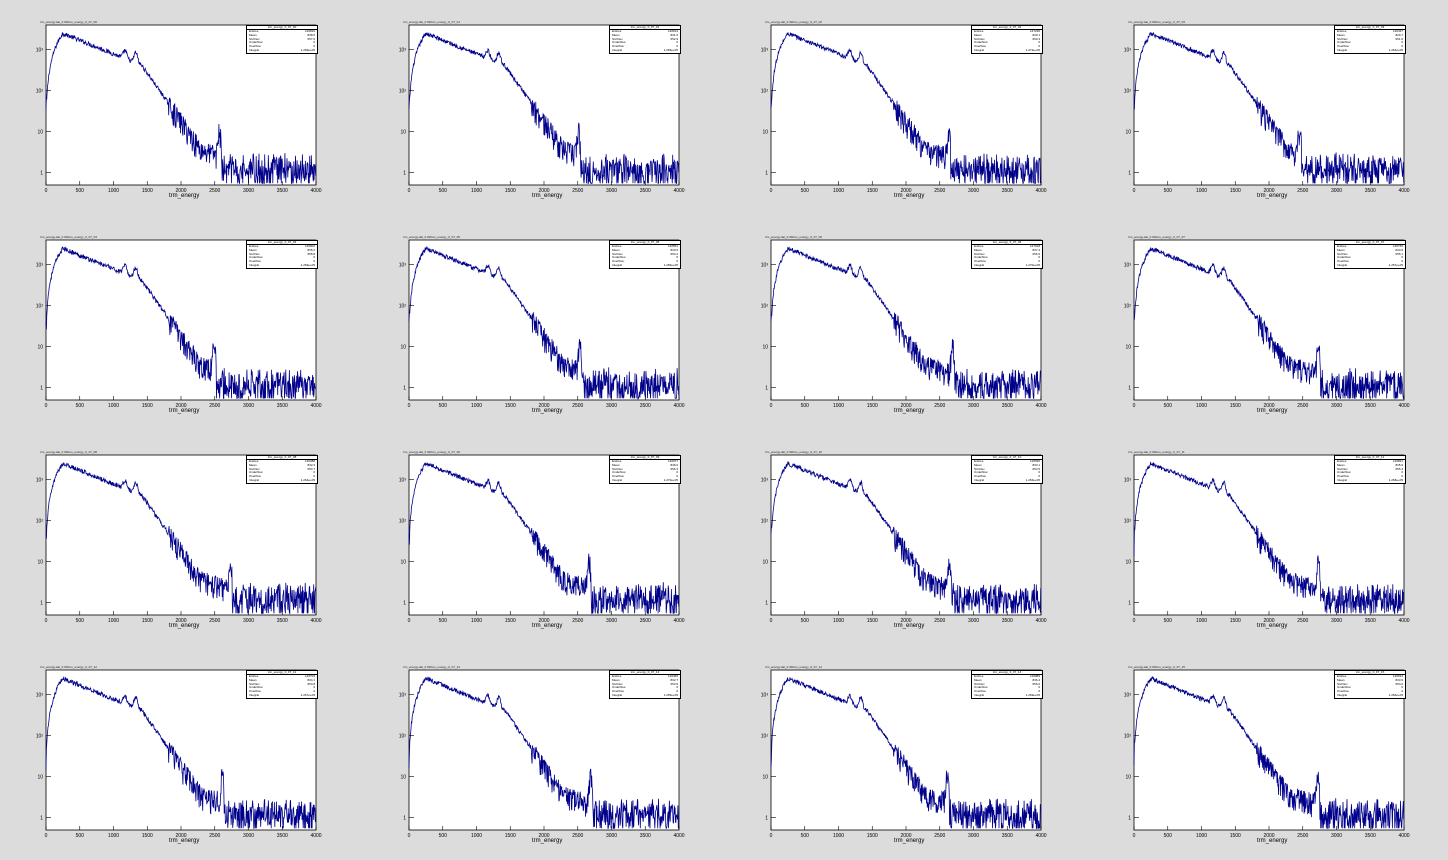 The height and width of the screenshot is (860, 1448). I want to click on stats-row-std: Std Dev 657.6, so click(282, 39).